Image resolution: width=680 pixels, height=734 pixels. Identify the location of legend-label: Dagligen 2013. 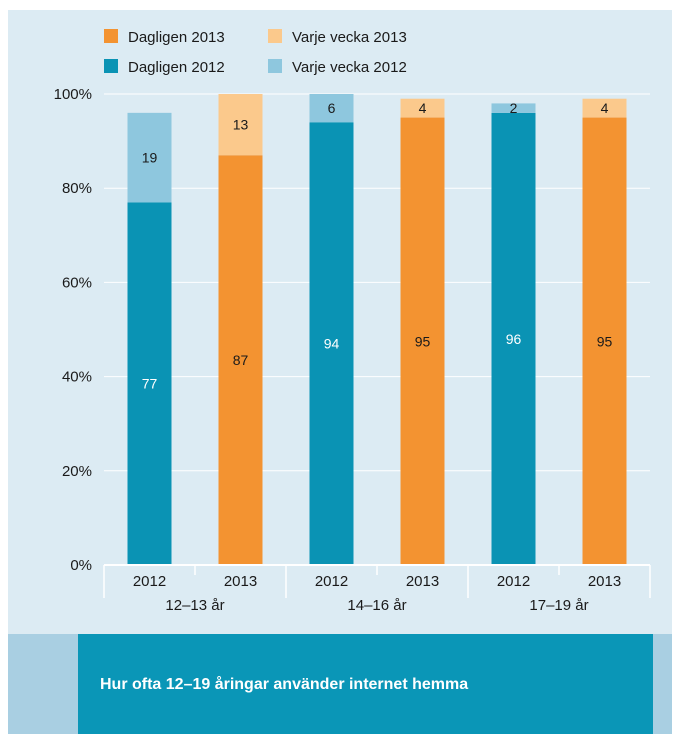
(176, 37).